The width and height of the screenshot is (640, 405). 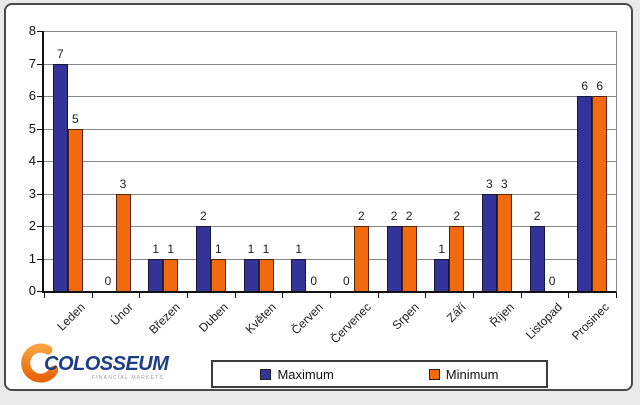 What do you see at coordinates (260, 318) in the screenshot?
I see `x-axis-label: Květen` at bounding box center [260, 318].